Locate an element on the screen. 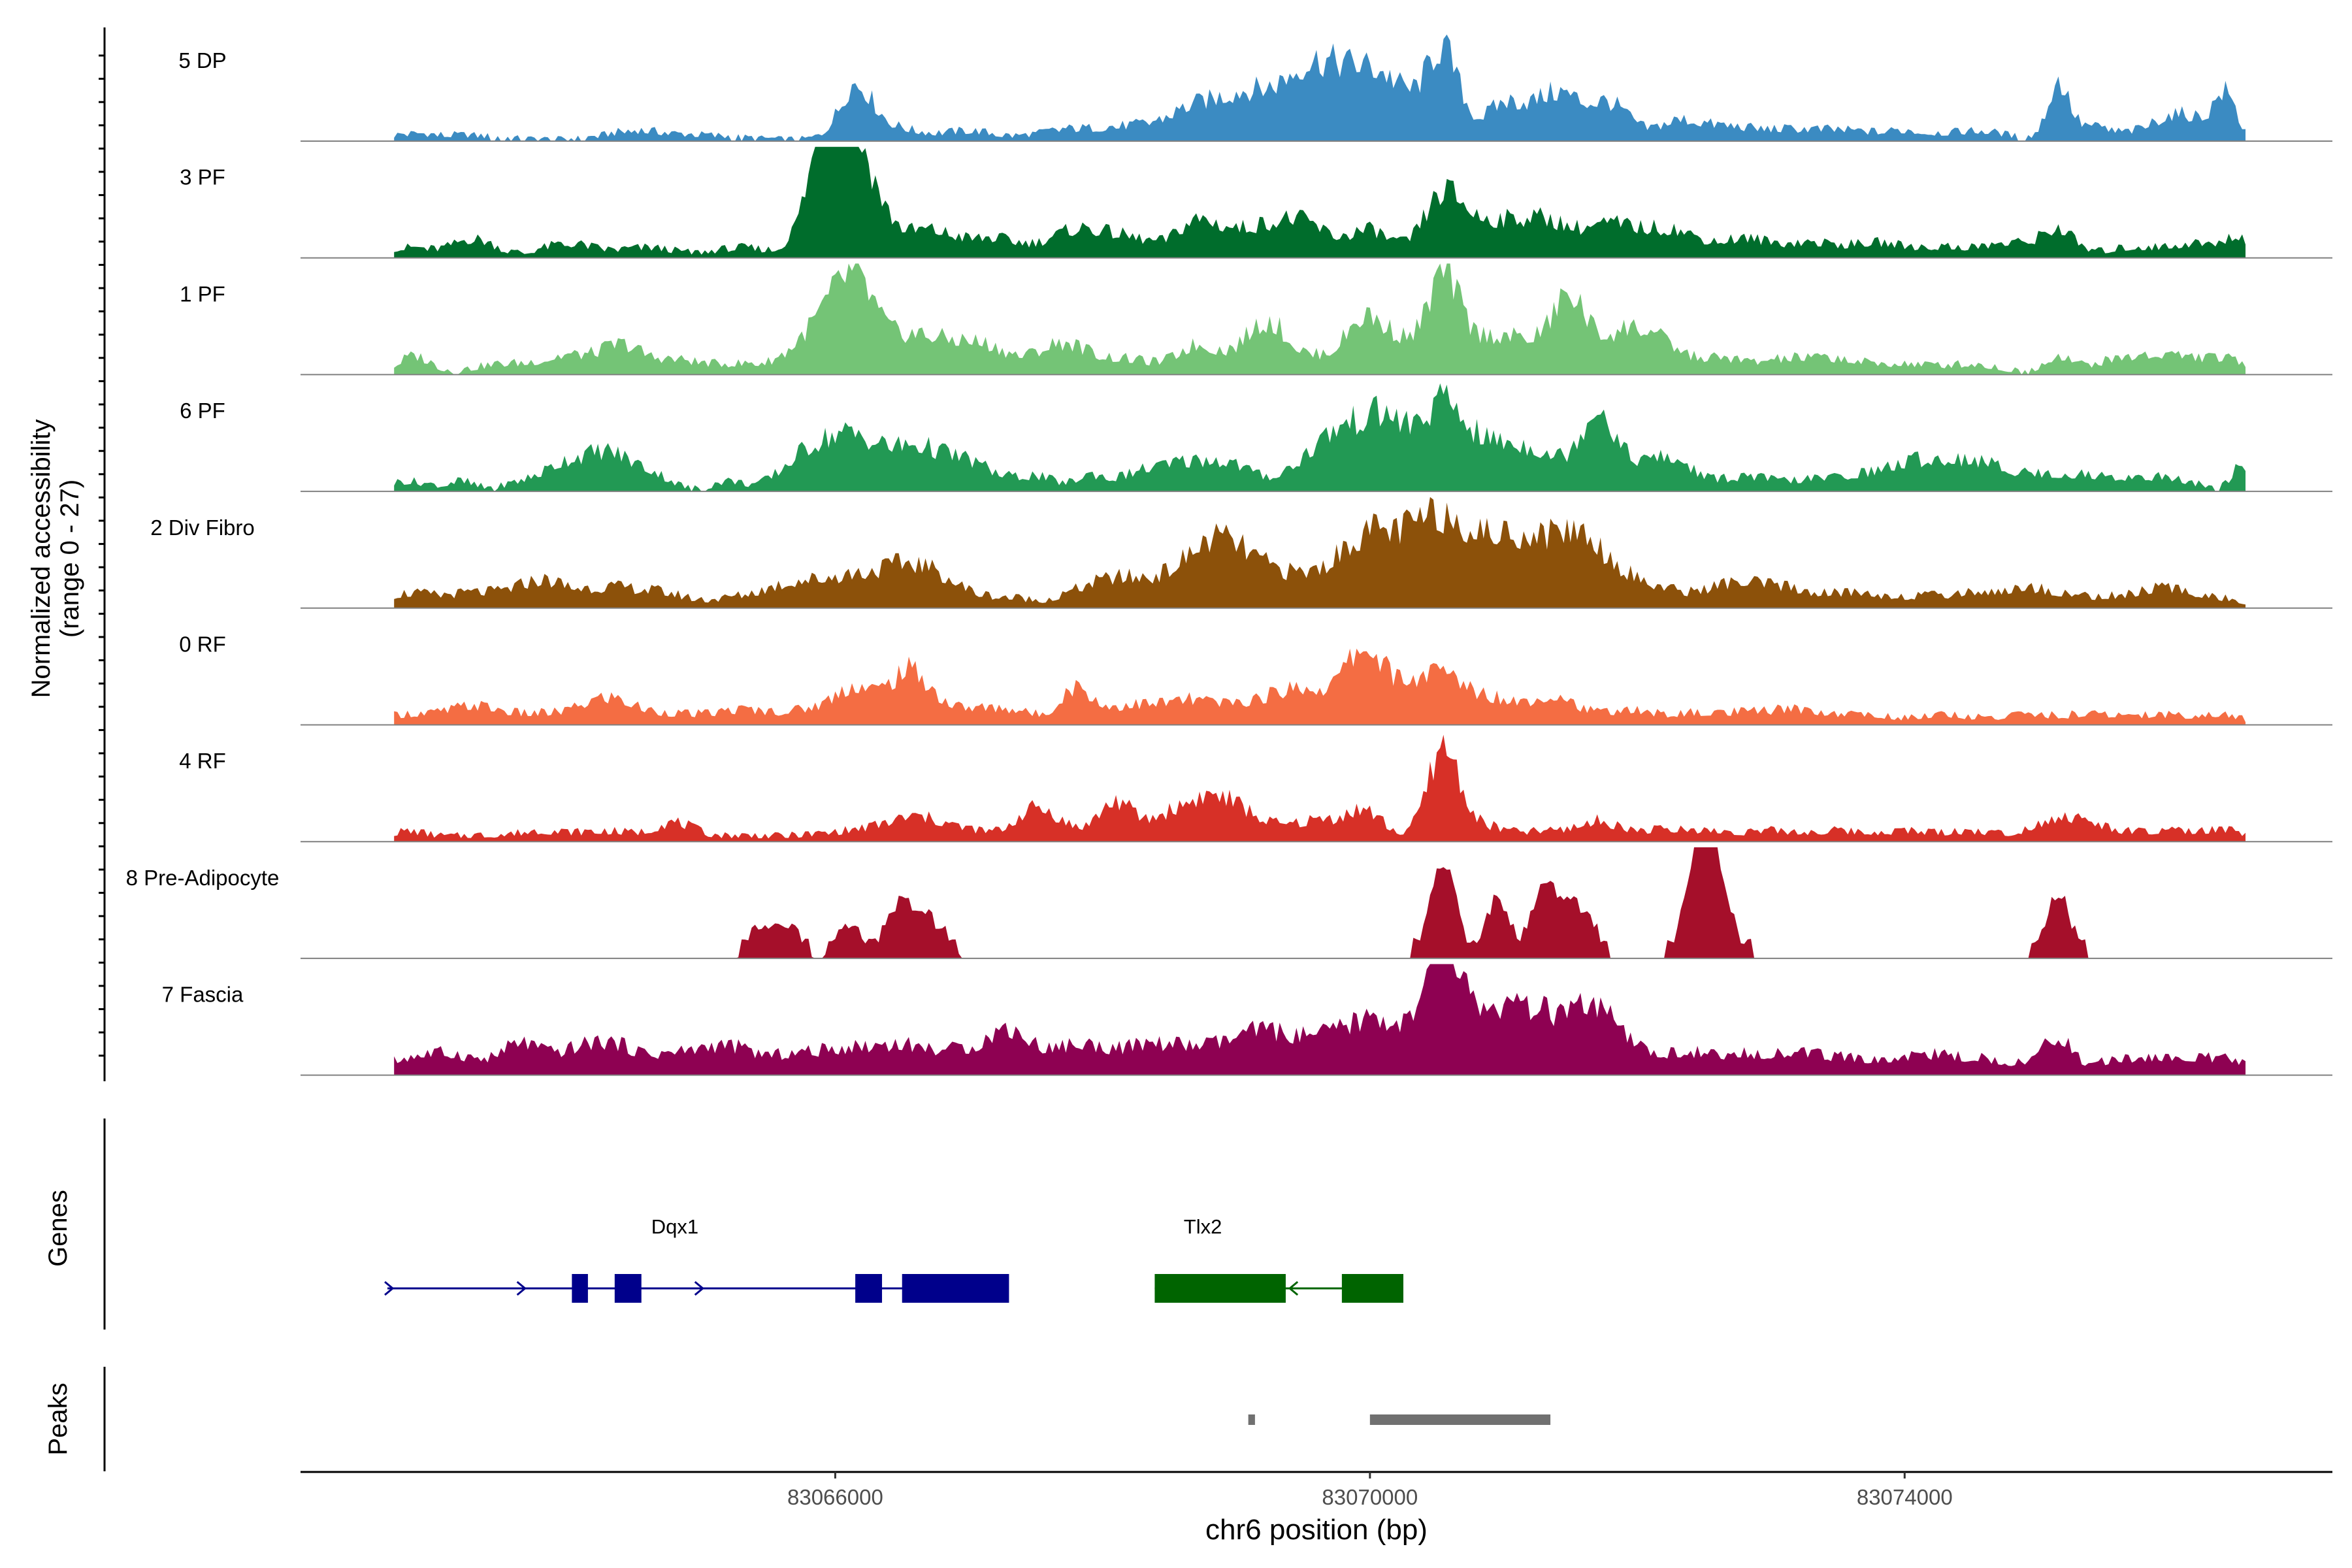 This screenshot has width=2352, height=1568. track-label: 5 DP is located at coordinates (202, 60).